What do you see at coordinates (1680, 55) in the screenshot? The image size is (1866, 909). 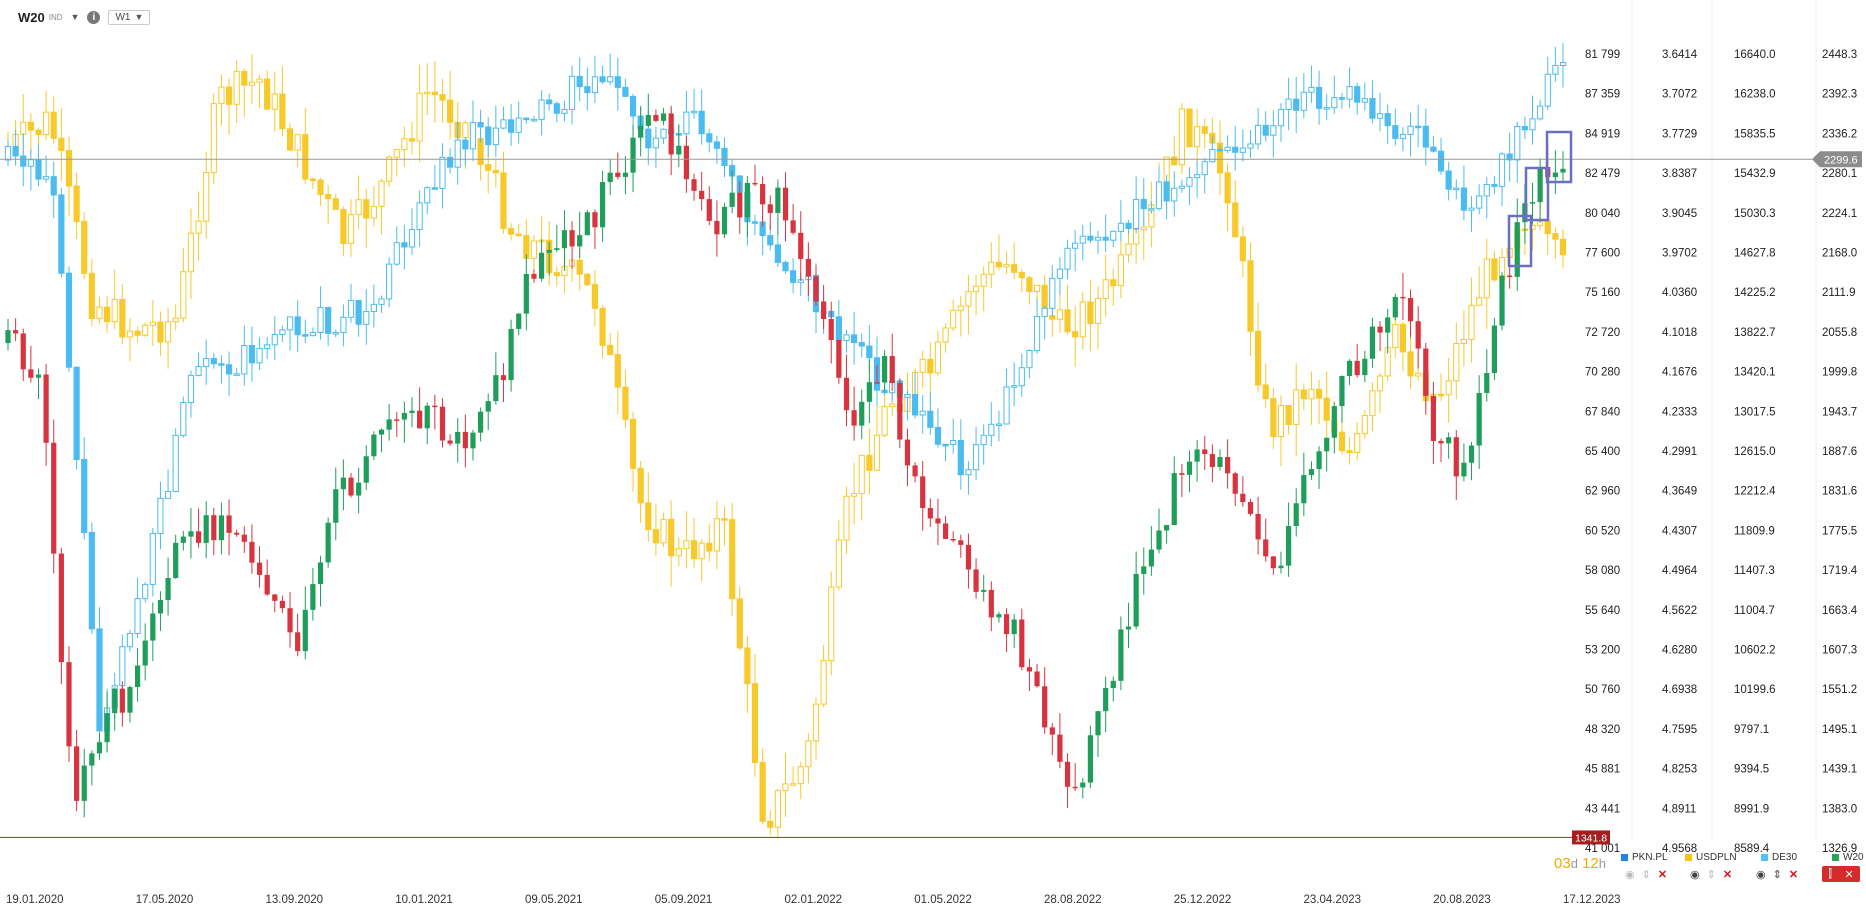 I see `y-tick-label: 3.6414` at bounding box center [1680, 55].